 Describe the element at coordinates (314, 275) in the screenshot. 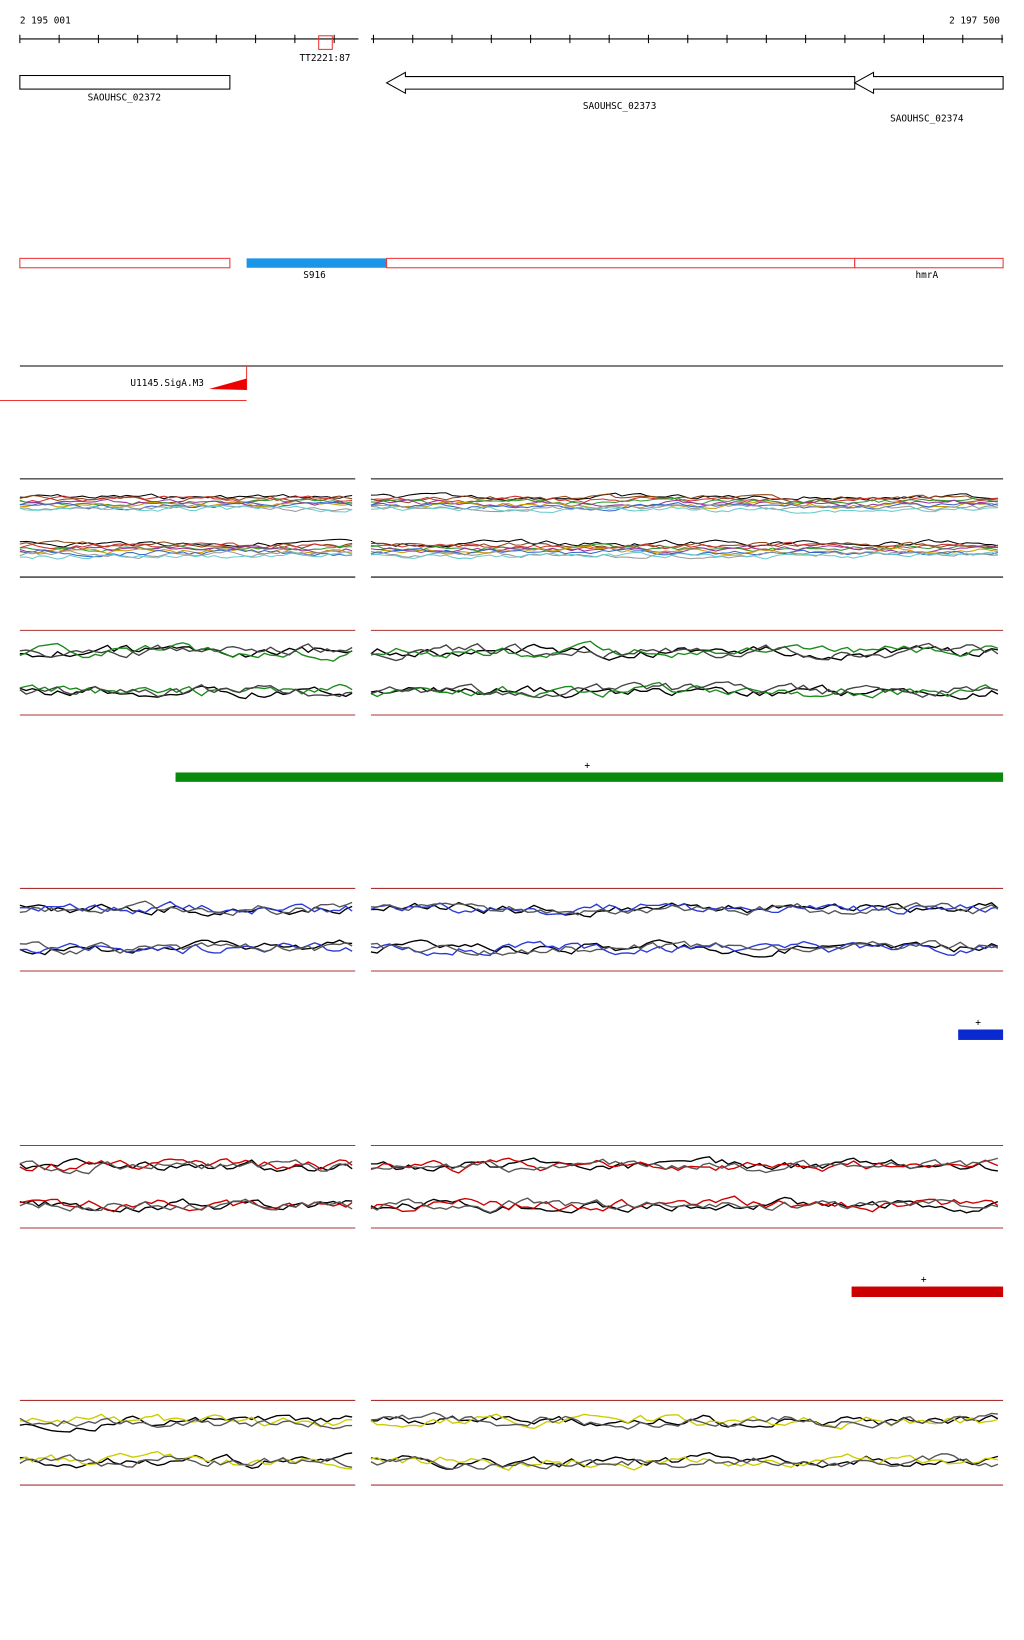

I see `transcript-label: S916` at that location.